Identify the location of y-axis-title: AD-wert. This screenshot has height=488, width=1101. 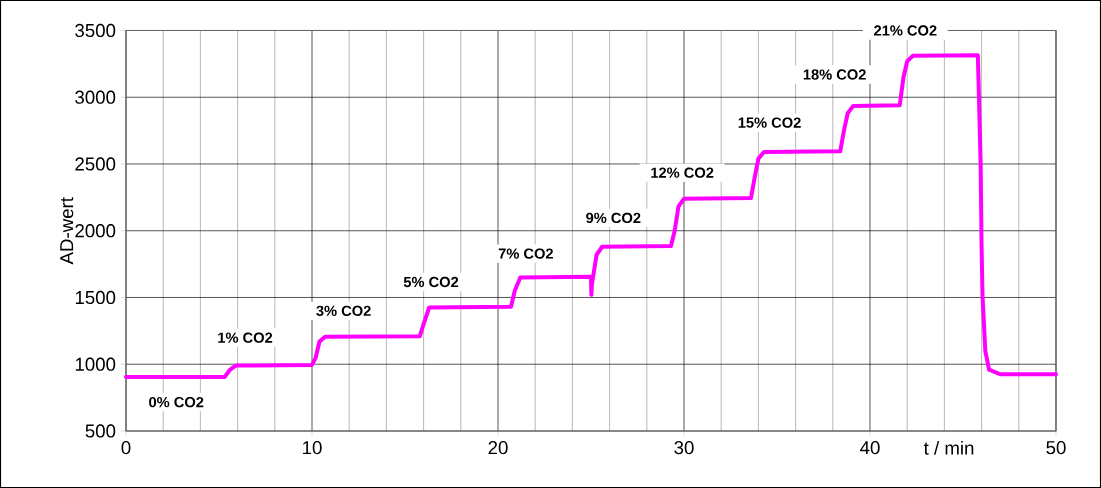
(67, 231).